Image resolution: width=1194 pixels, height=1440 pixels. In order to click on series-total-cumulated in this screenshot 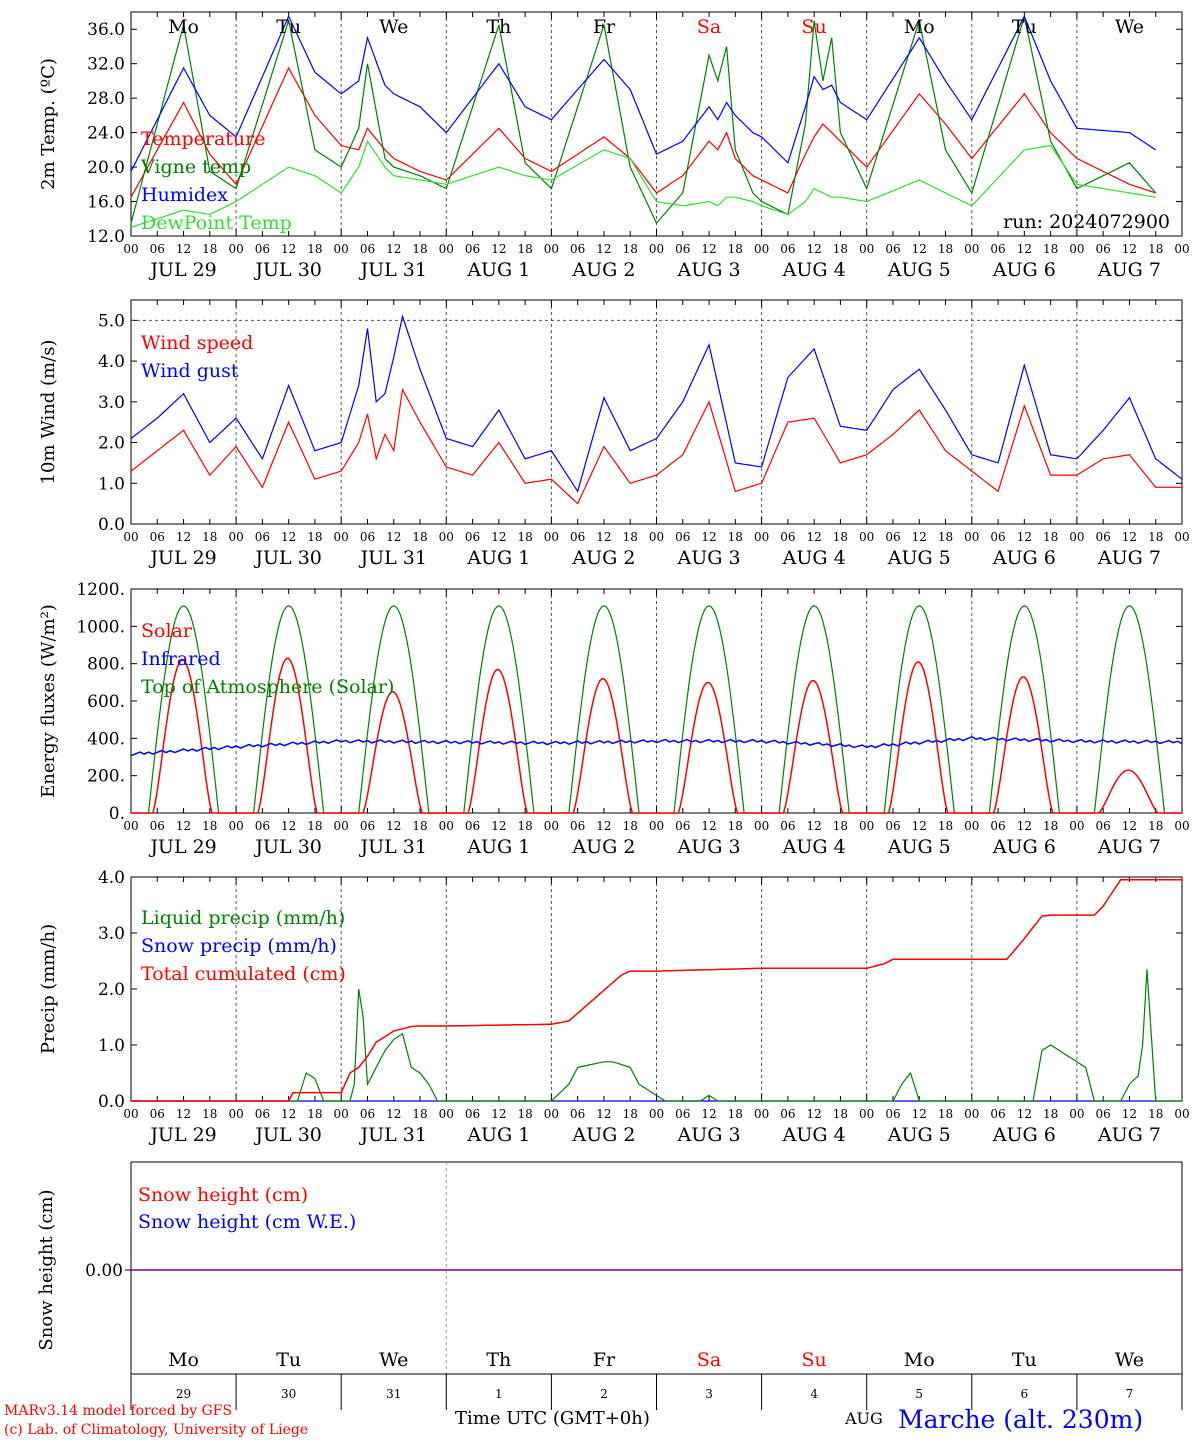, I will do `click(656, 990)`.